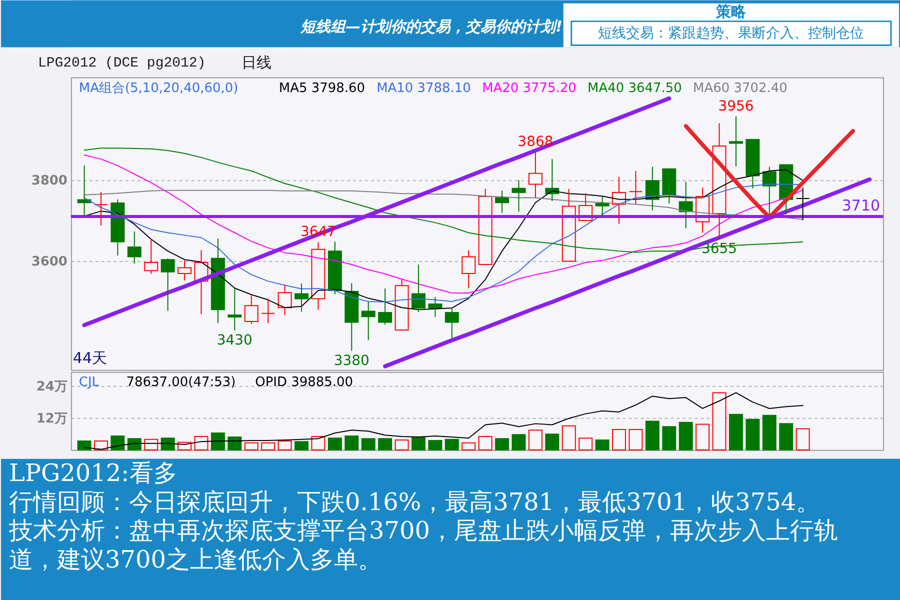  Describe the element at coordinates (52, 418) in the screenshot. I see `y-tick-label: 12万` at that location.